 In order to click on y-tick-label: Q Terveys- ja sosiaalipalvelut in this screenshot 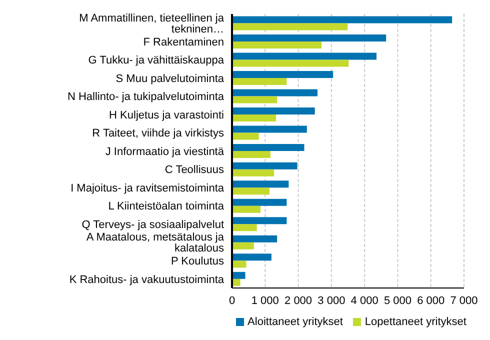, I will do `click(153, 224)`.